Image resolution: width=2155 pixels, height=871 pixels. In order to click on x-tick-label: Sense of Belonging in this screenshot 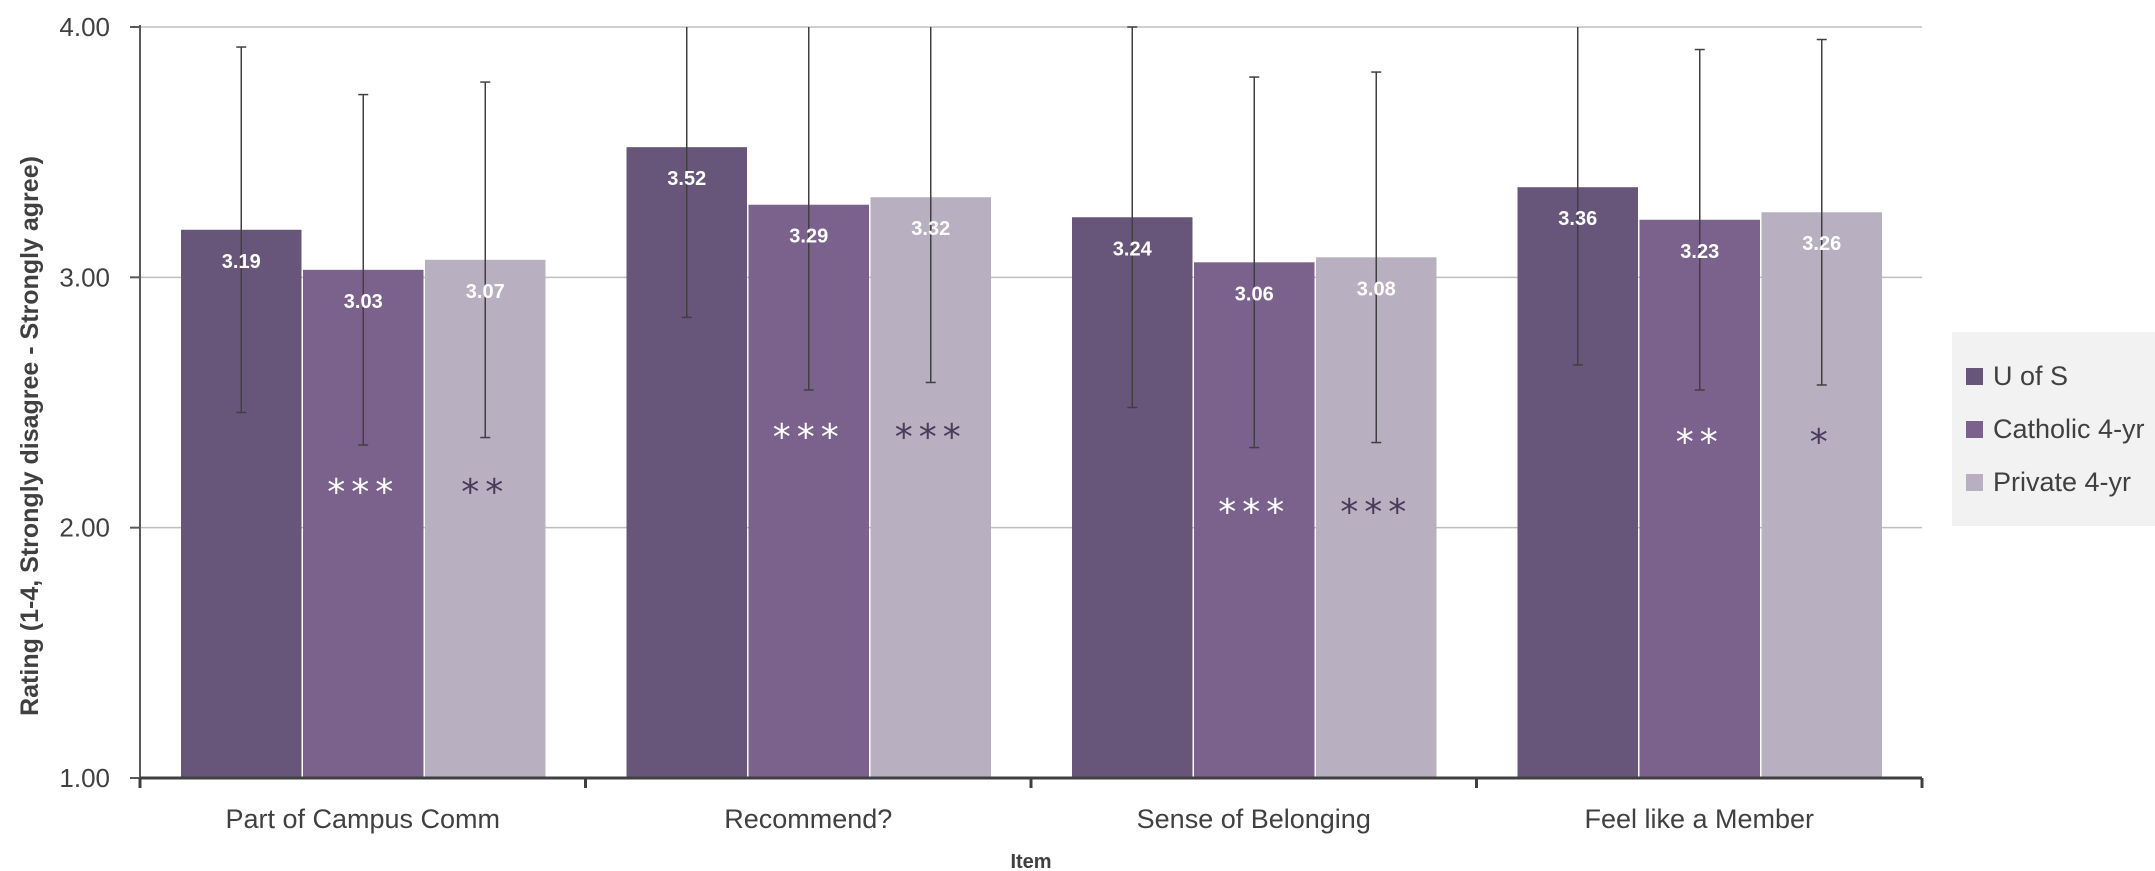, I will do `click(1254, 819)`.